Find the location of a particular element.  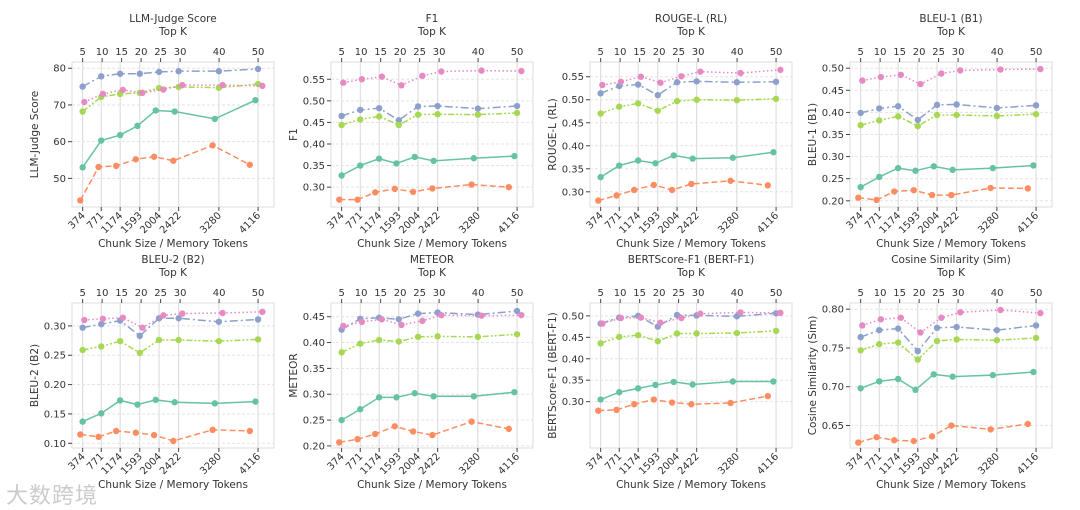

y-tick-label: 0.75 is located at coordinates (833, 348).